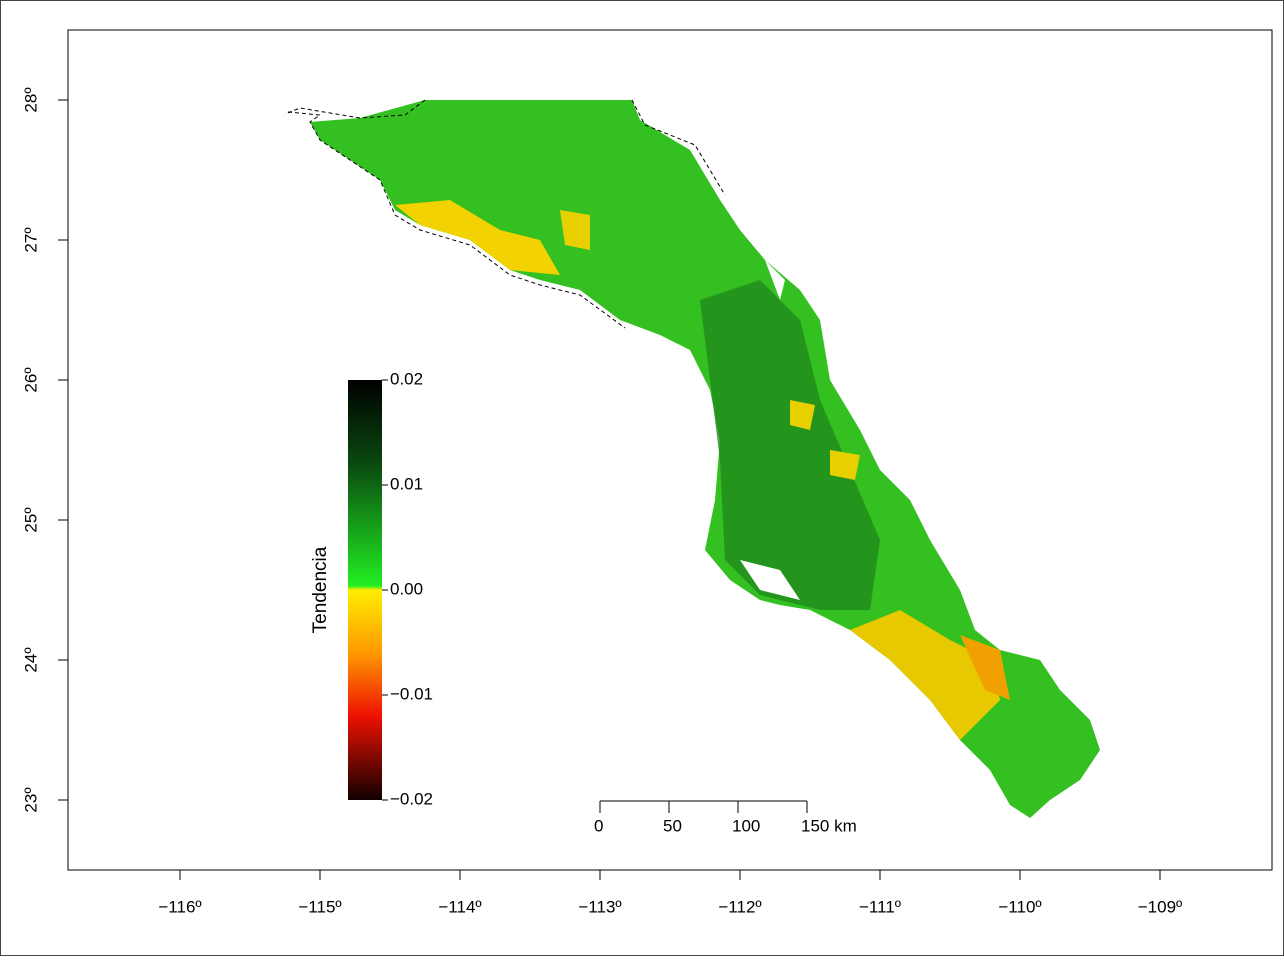 This screenshot has height=961, width=1284. What do you see at coordinates (599, 906) in the screenshot?
I see `x-tick-label: −113º` at bounding box center [599, 906].